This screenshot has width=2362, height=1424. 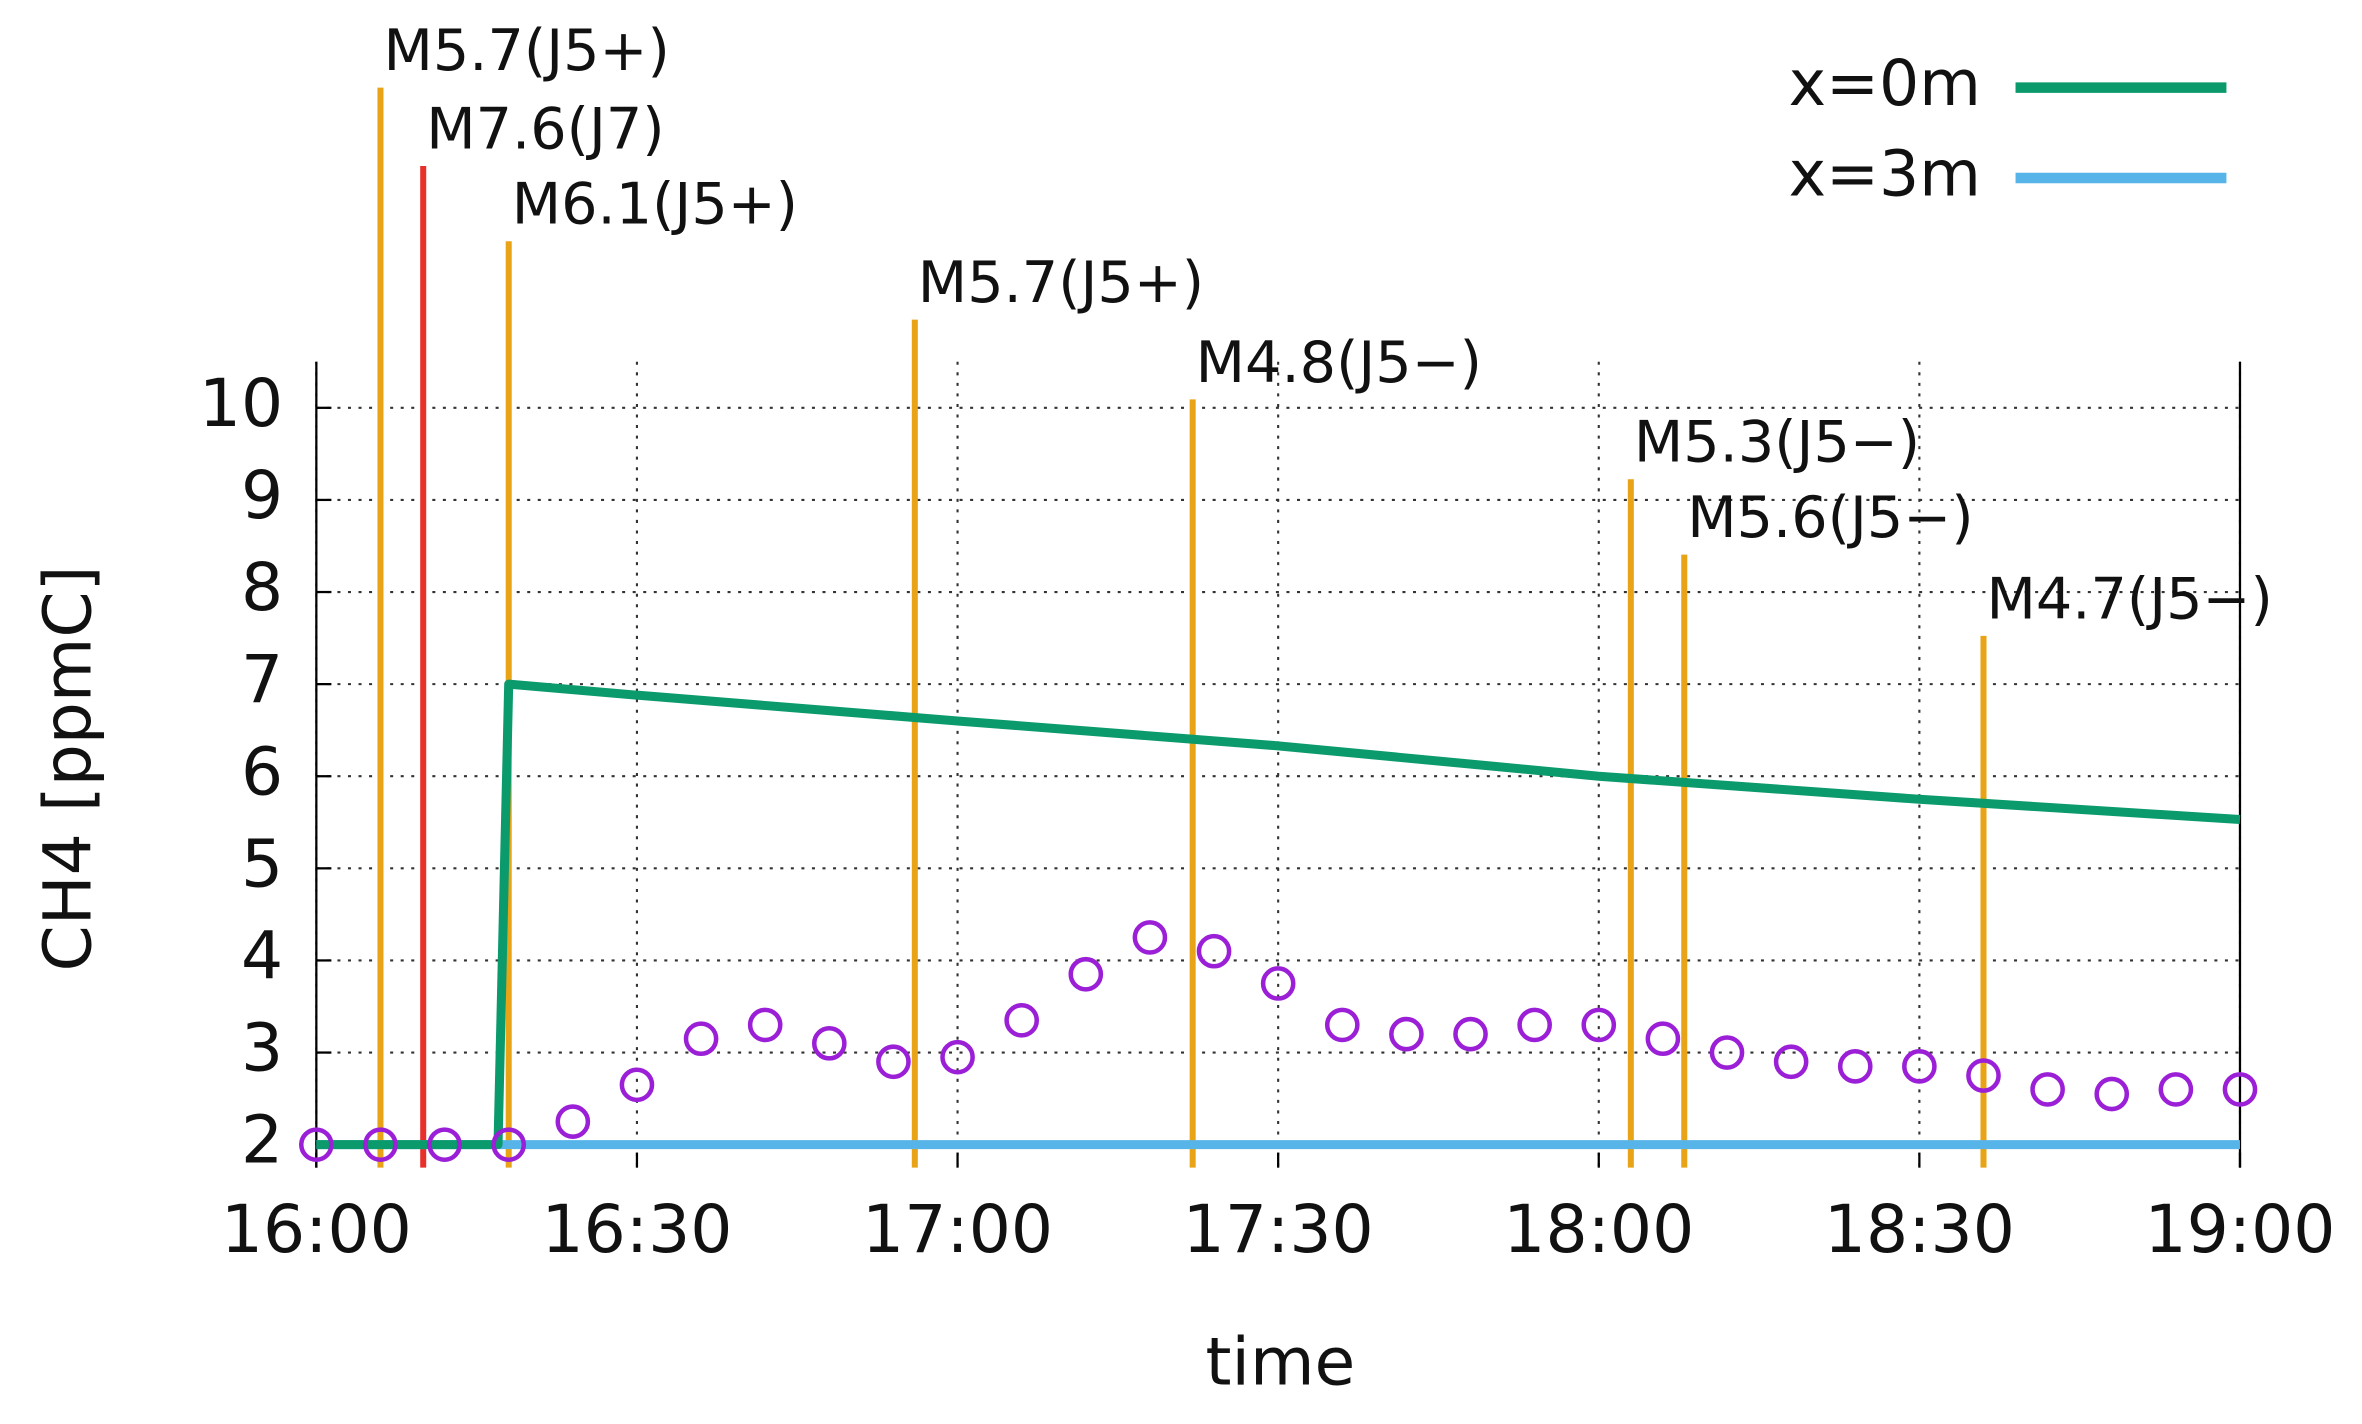 What do you see at coordinates (262, 679) in the screenshot?
I see `y-tick-label: 7` at bounding box center [262, 679].